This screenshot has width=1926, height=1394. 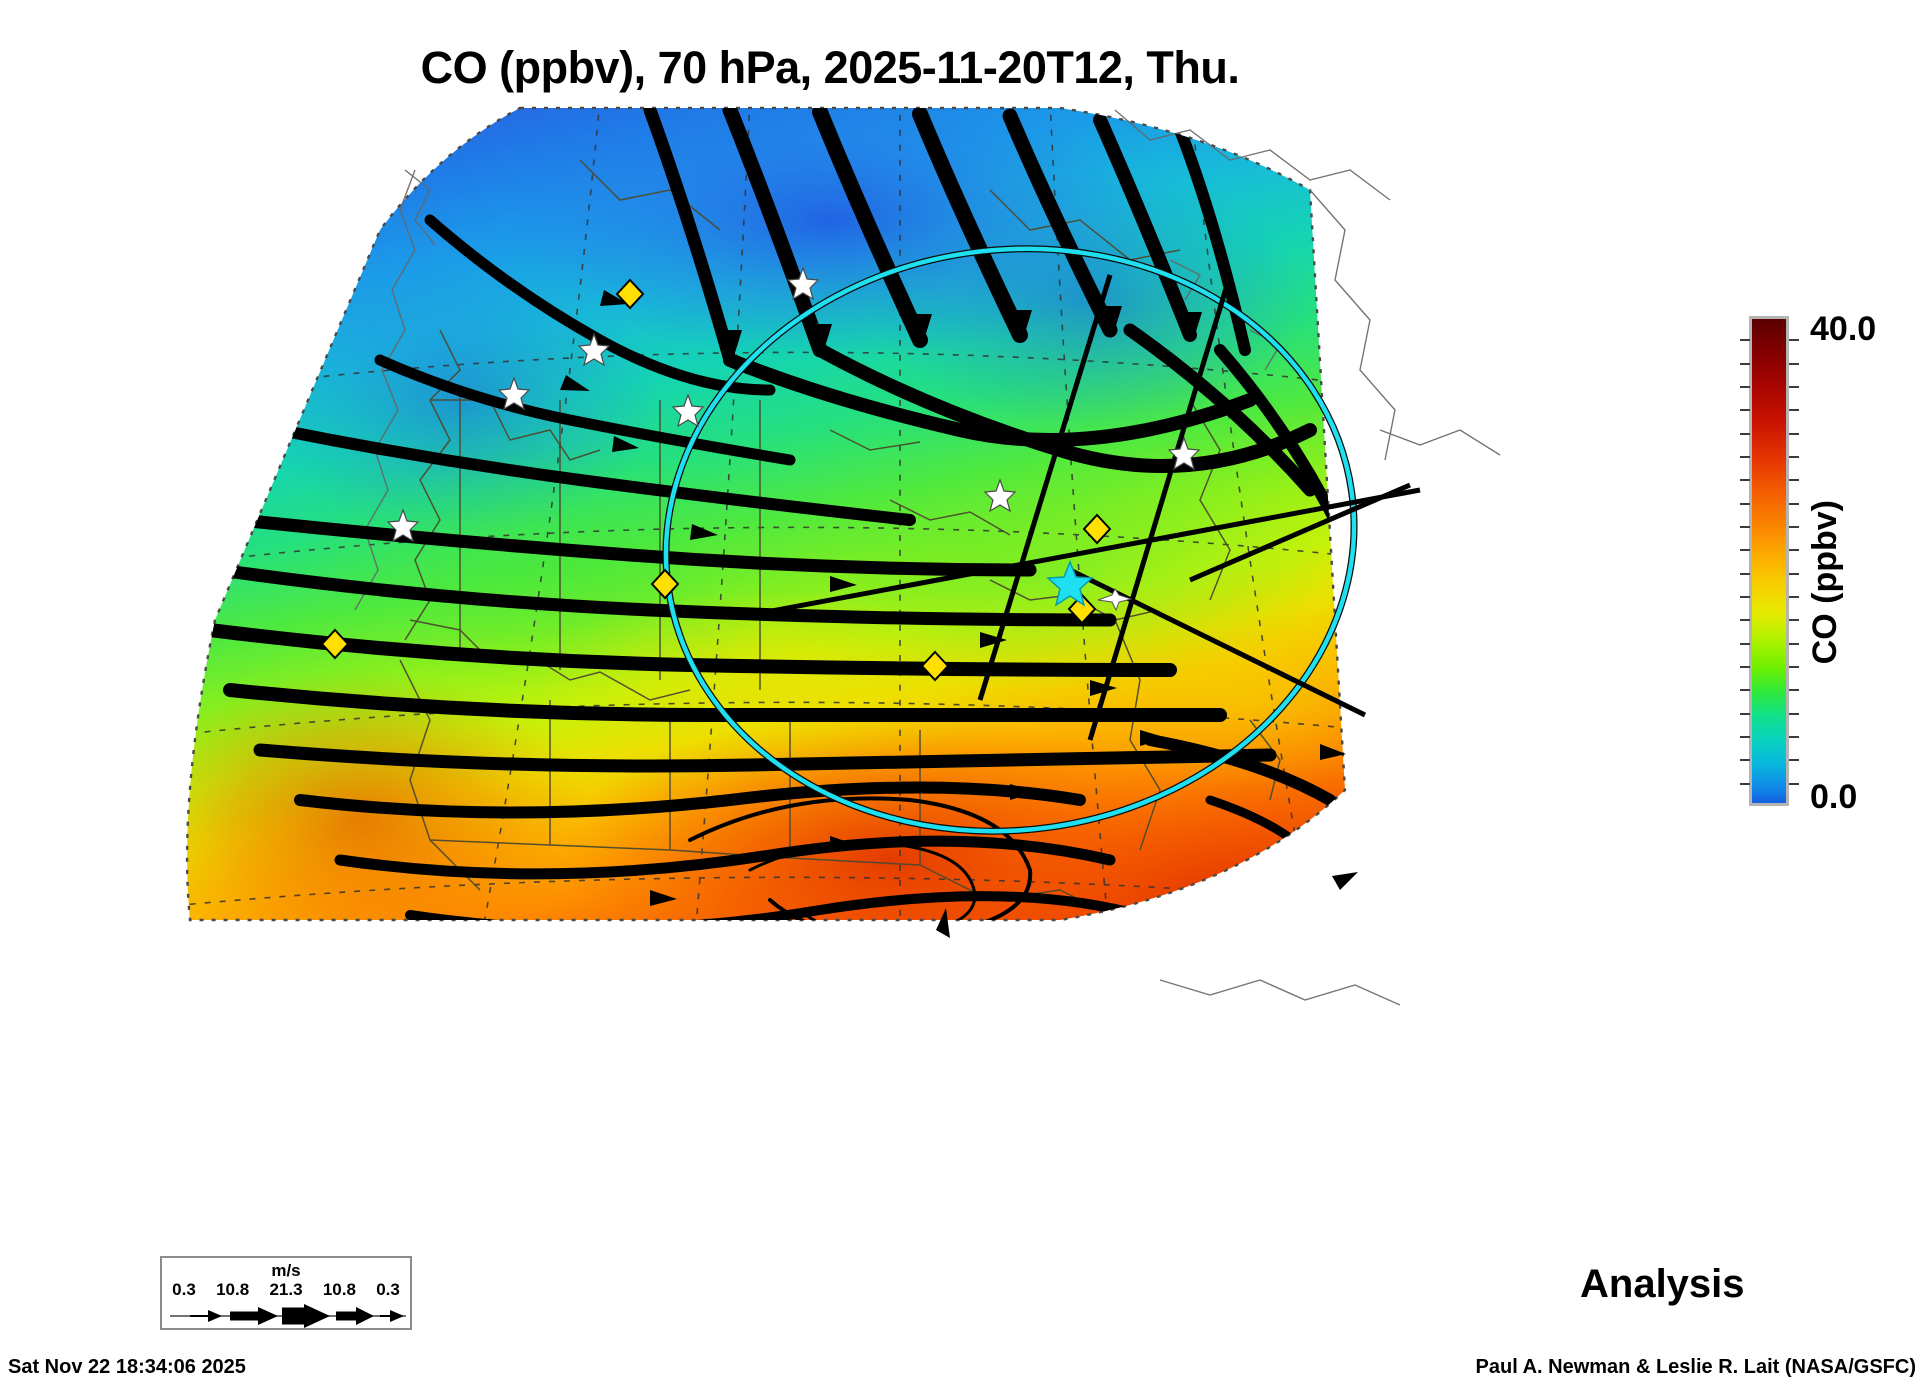 I want to click on colorbar-axis-label: CO (ppbv), so click(x=1825, y=582).